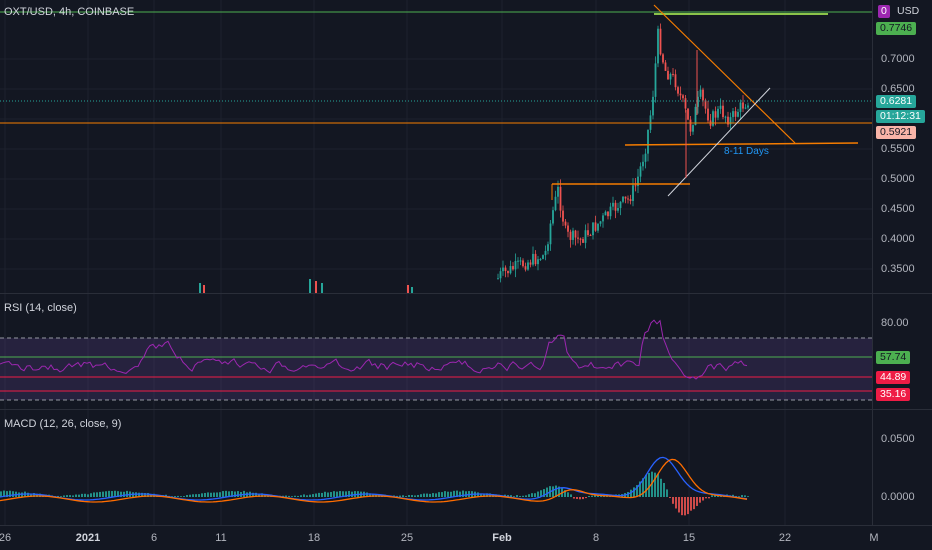 This screenshot has height=550, width=932. What do you see at coordinates (908, 11) in the screenshot?
I see `currency-label: USD` at bounding box center [908, 11].